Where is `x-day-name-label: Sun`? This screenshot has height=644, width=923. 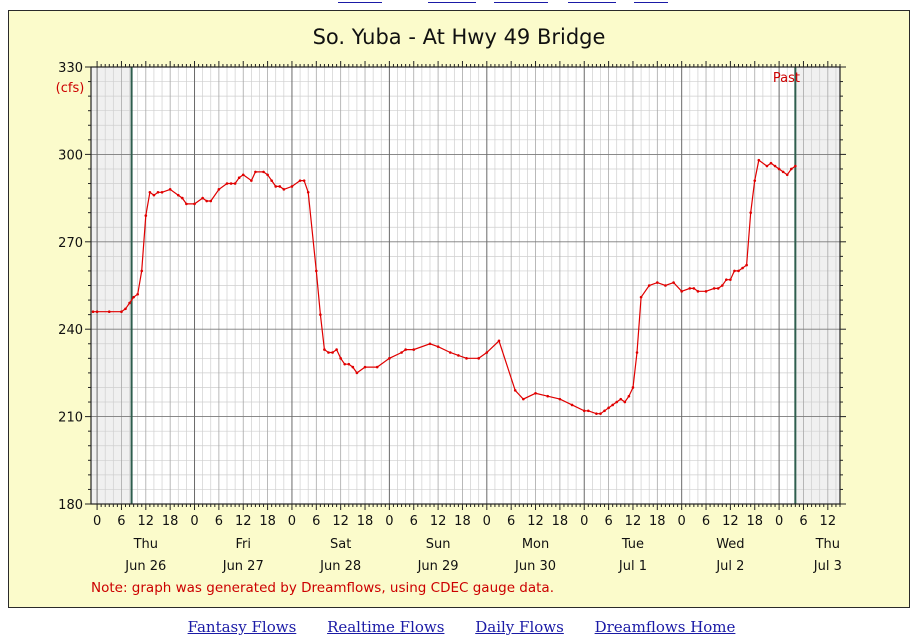 x-day-name-label: Sun is located at coordinates (438, 544).